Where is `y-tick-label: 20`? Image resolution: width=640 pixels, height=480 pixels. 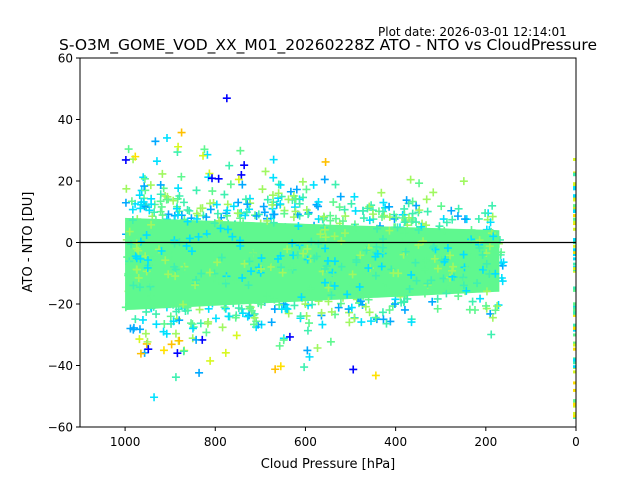 y-tick-label: 20 is located at coordinates (65, 182).